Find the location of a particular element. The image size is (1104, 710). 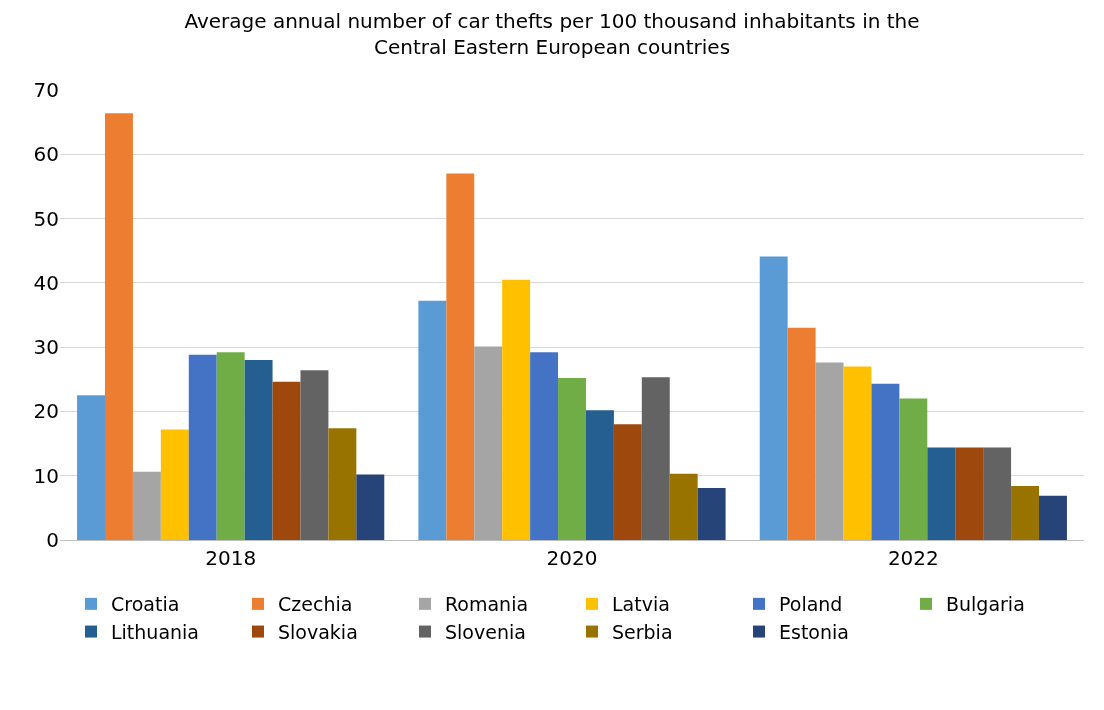

legend-label: Romania is located at coordinates (487, 604).